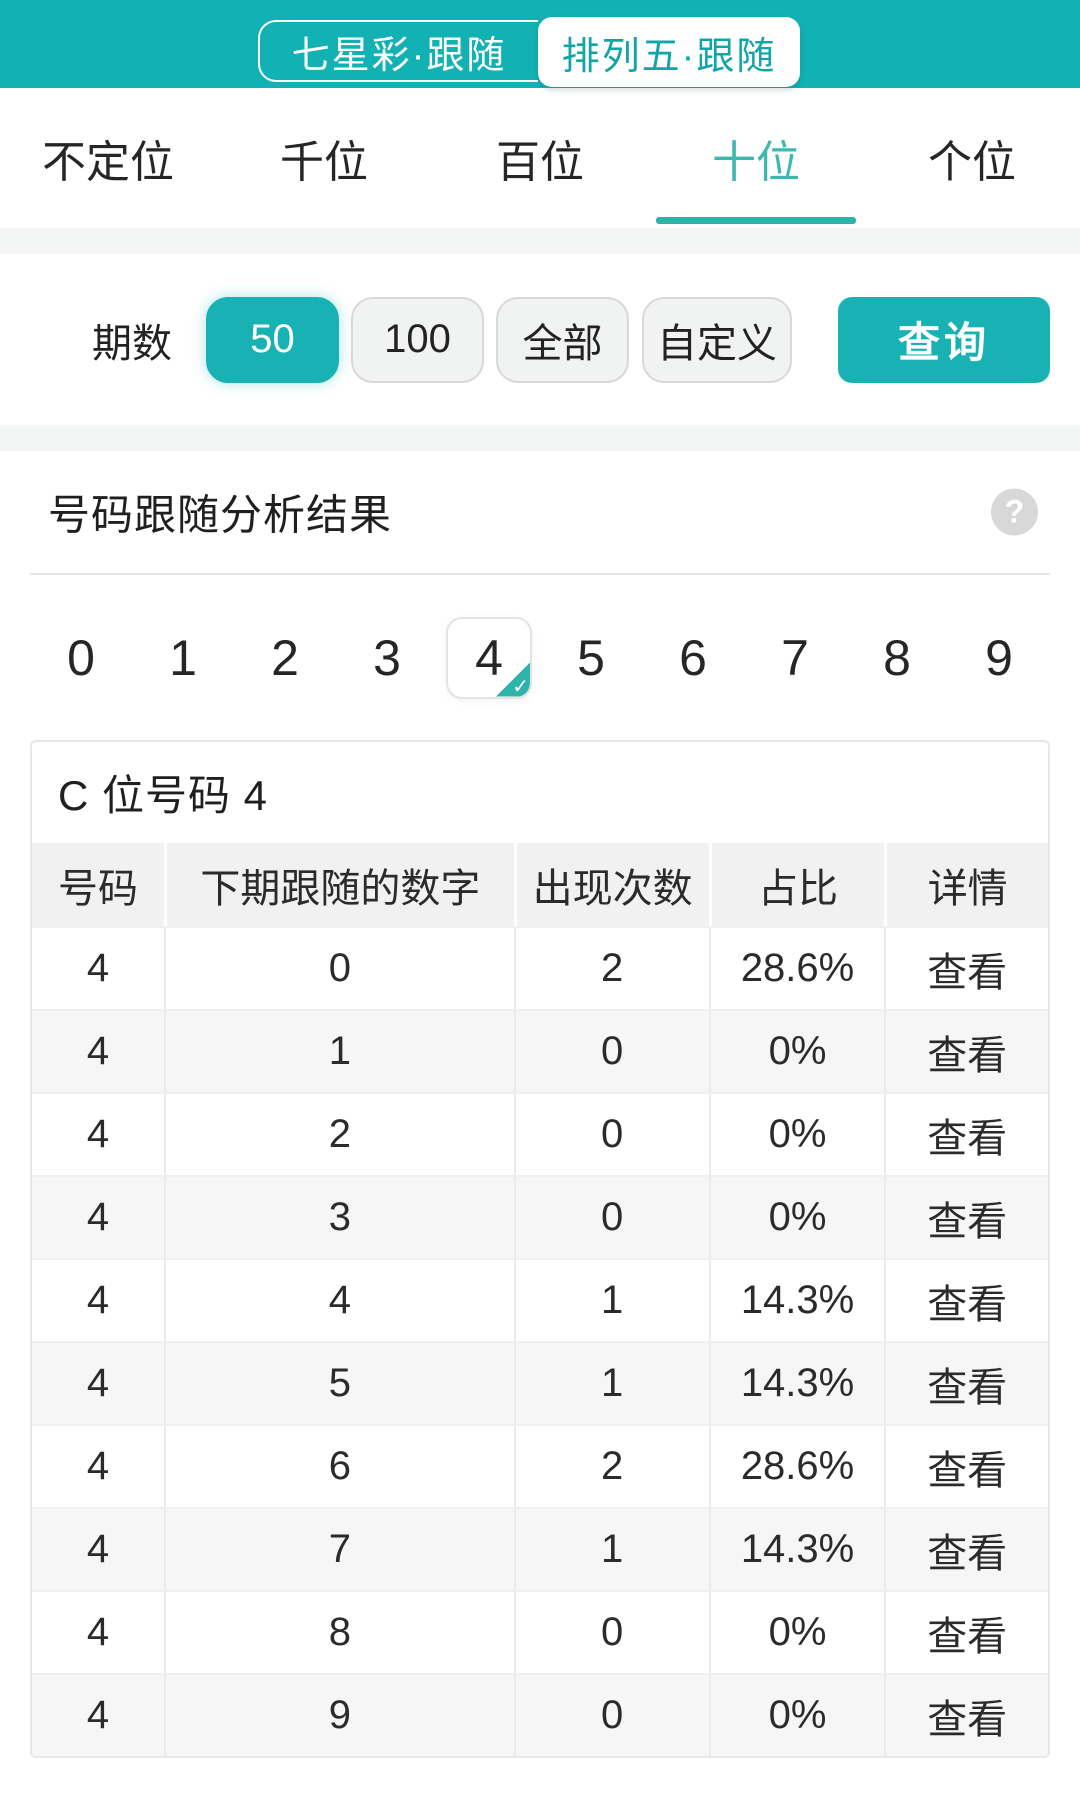 The image size is (1080, 1807). What do you see at coordinates (540, 162) in the screenshot?
I see `tab-baiwei: 百位` at bounding box center [540, 162].